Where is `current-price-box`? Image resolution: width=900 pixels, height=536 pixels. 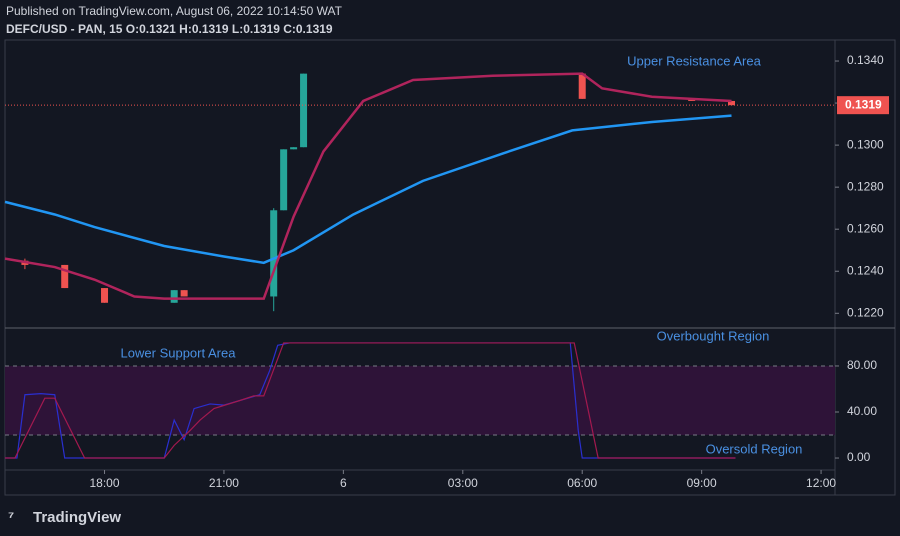 current-price-box is located at coordinates (863, 105).